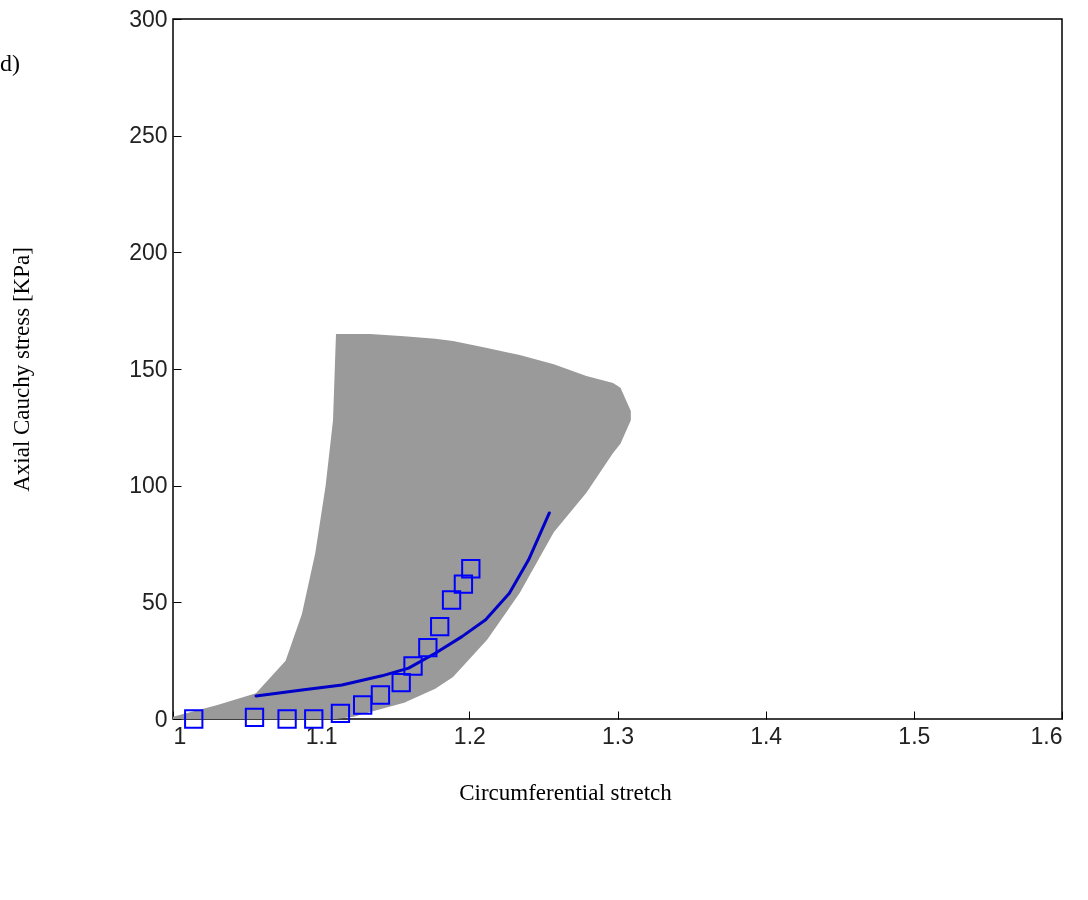 This screenshot has height=900, width=1088. I want to click on x-tick-label: 1.2, so click(469, 735).